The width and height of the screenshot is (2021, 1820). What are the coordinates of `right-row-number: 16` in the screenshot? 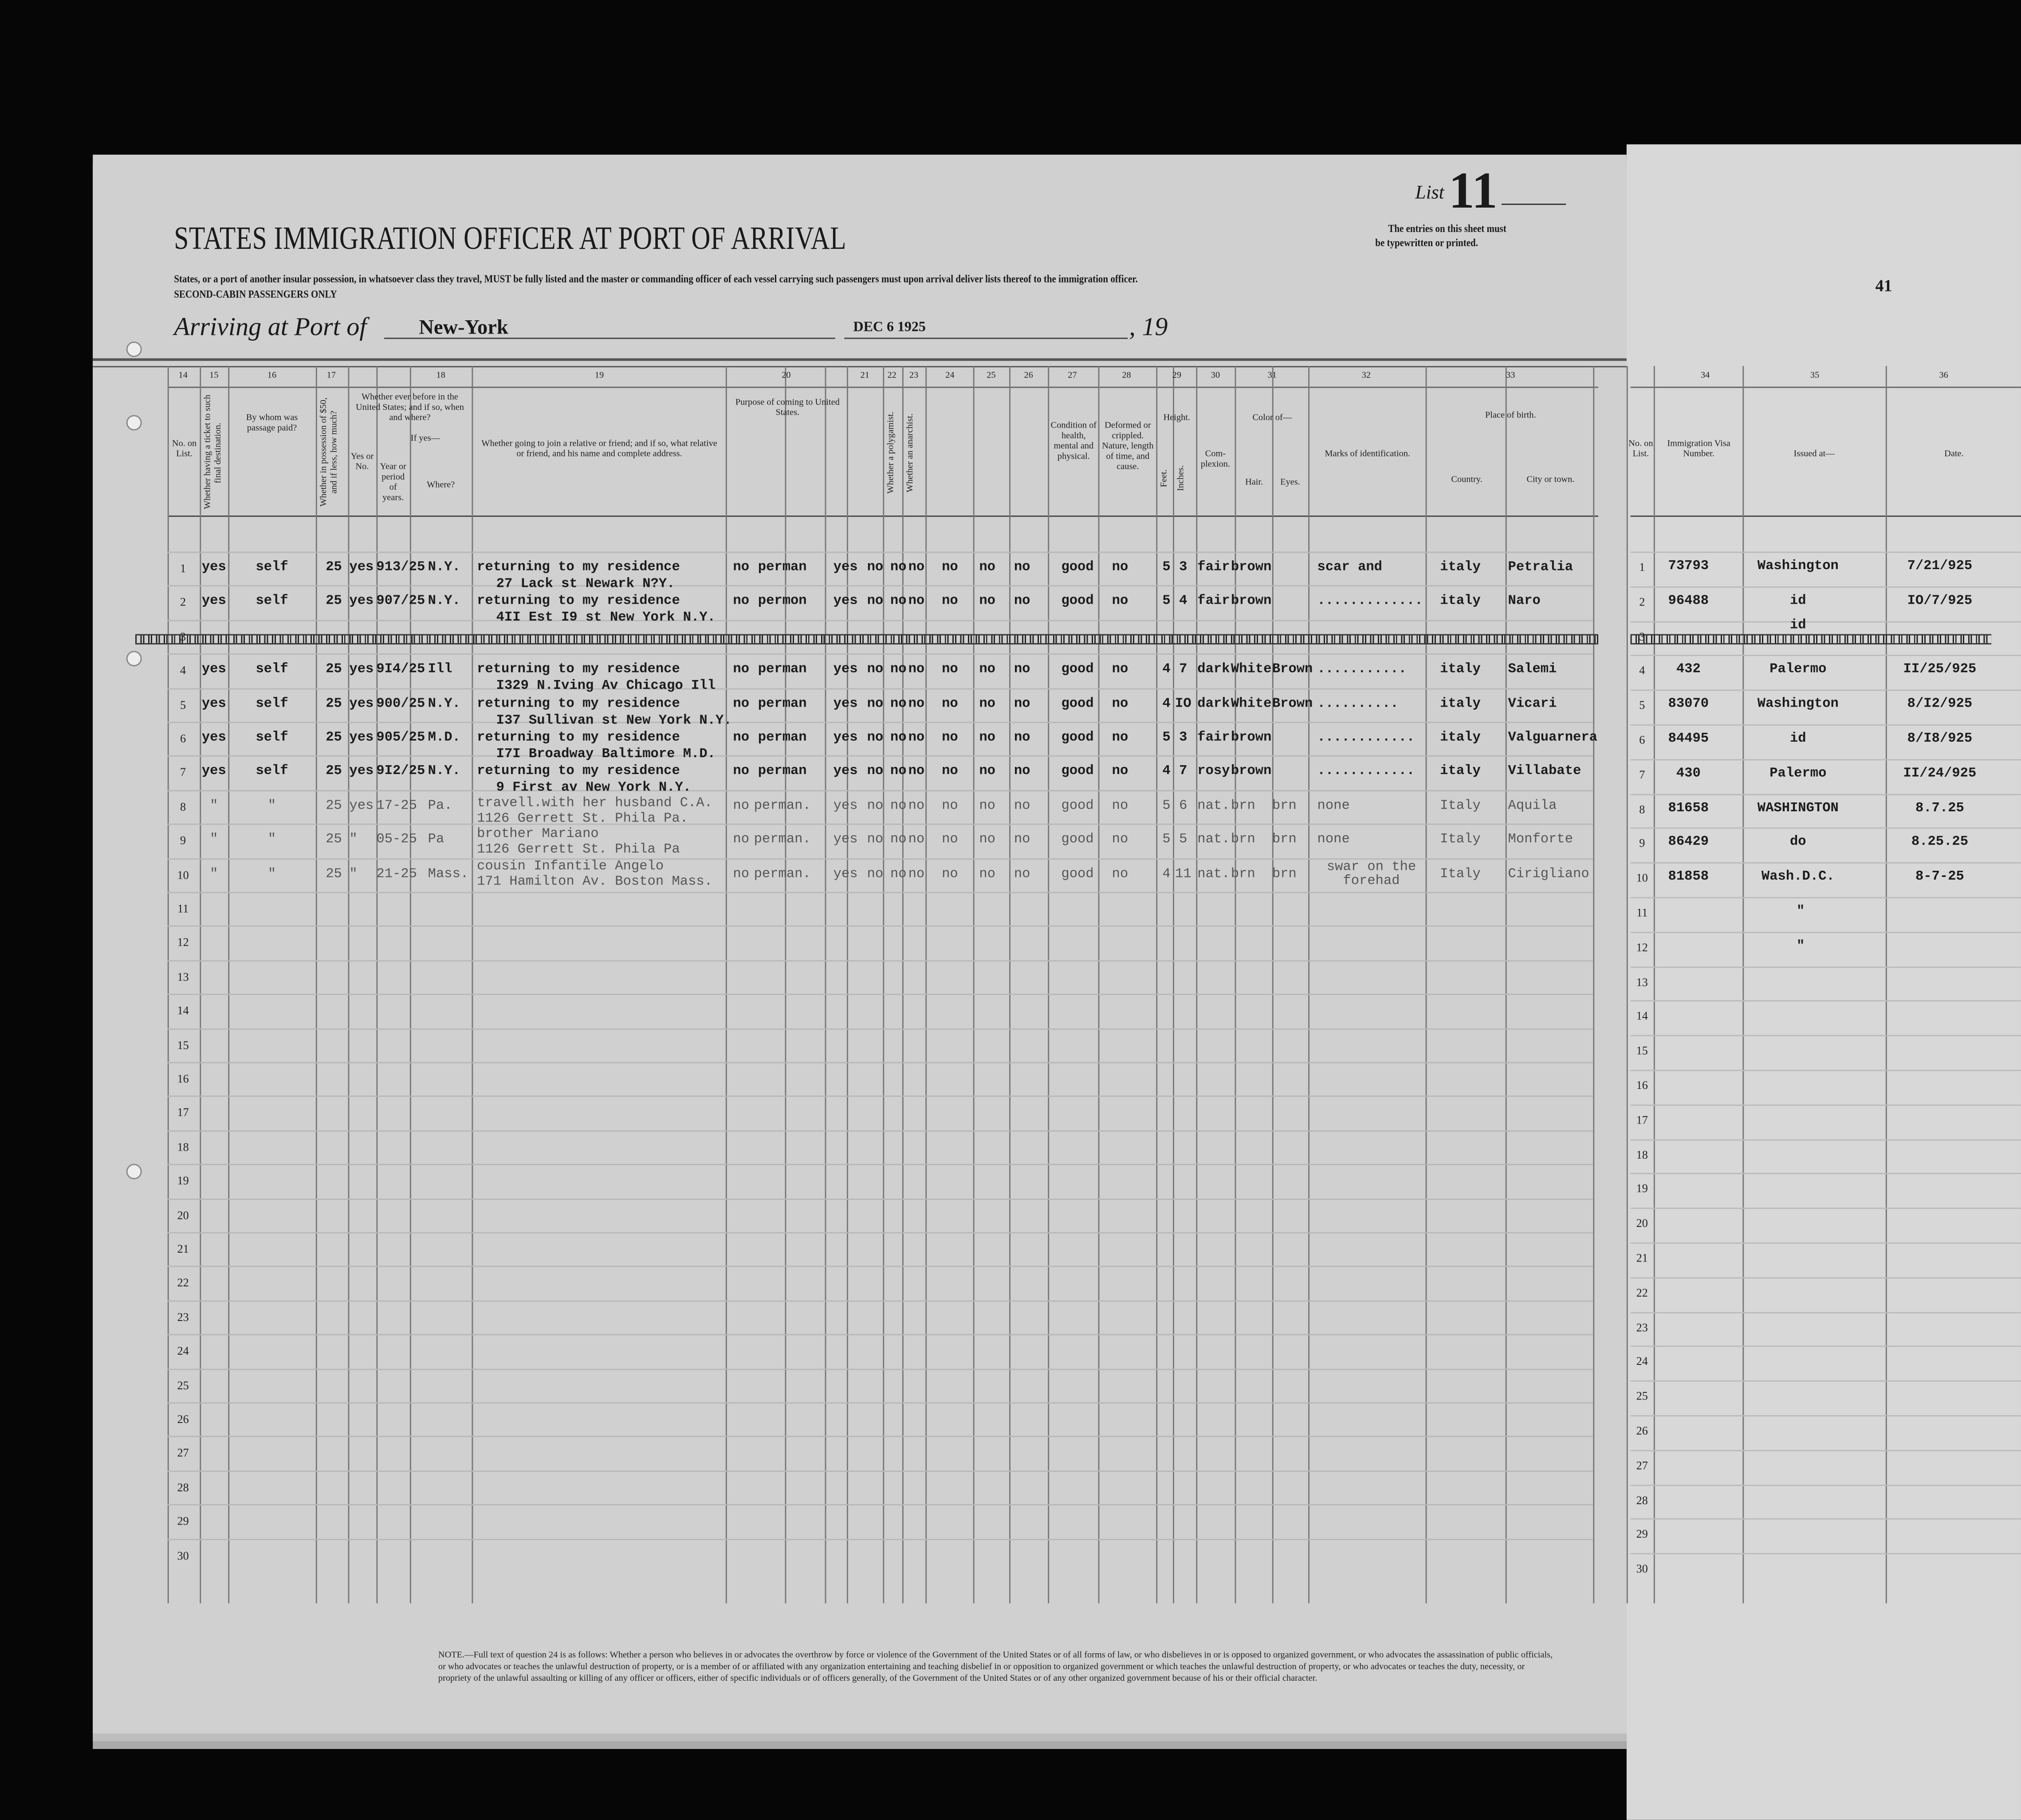 It's located at (1642, 1085).